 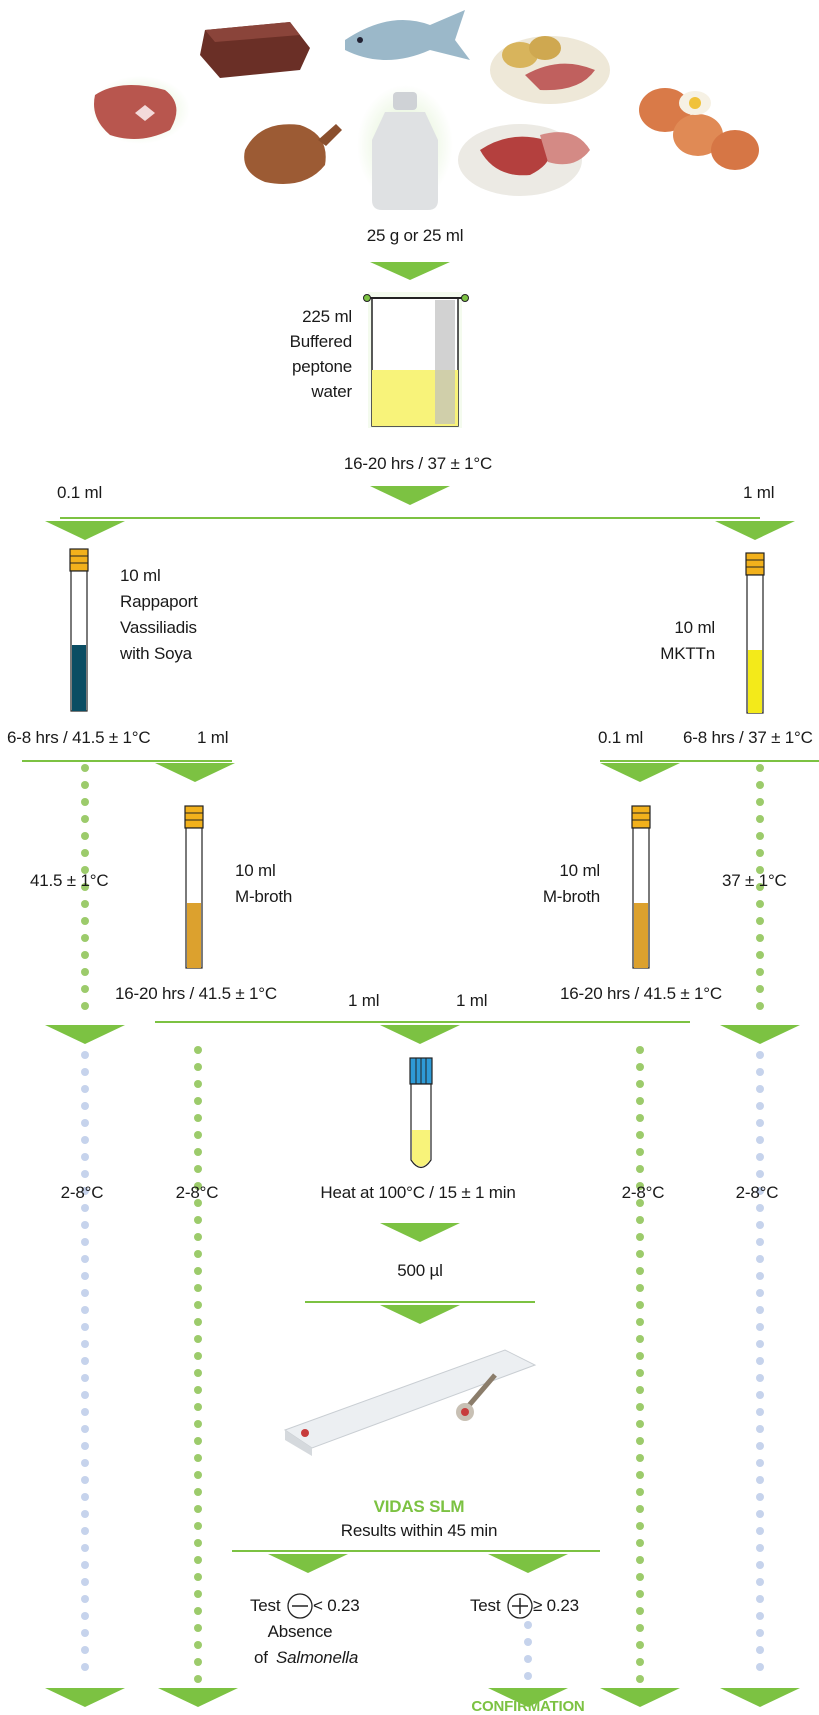 What do you see at coordinates (159, 601) in the screenshot?
I see `rvs-name-line1: Rappaport` at bounding box center [159, 601].